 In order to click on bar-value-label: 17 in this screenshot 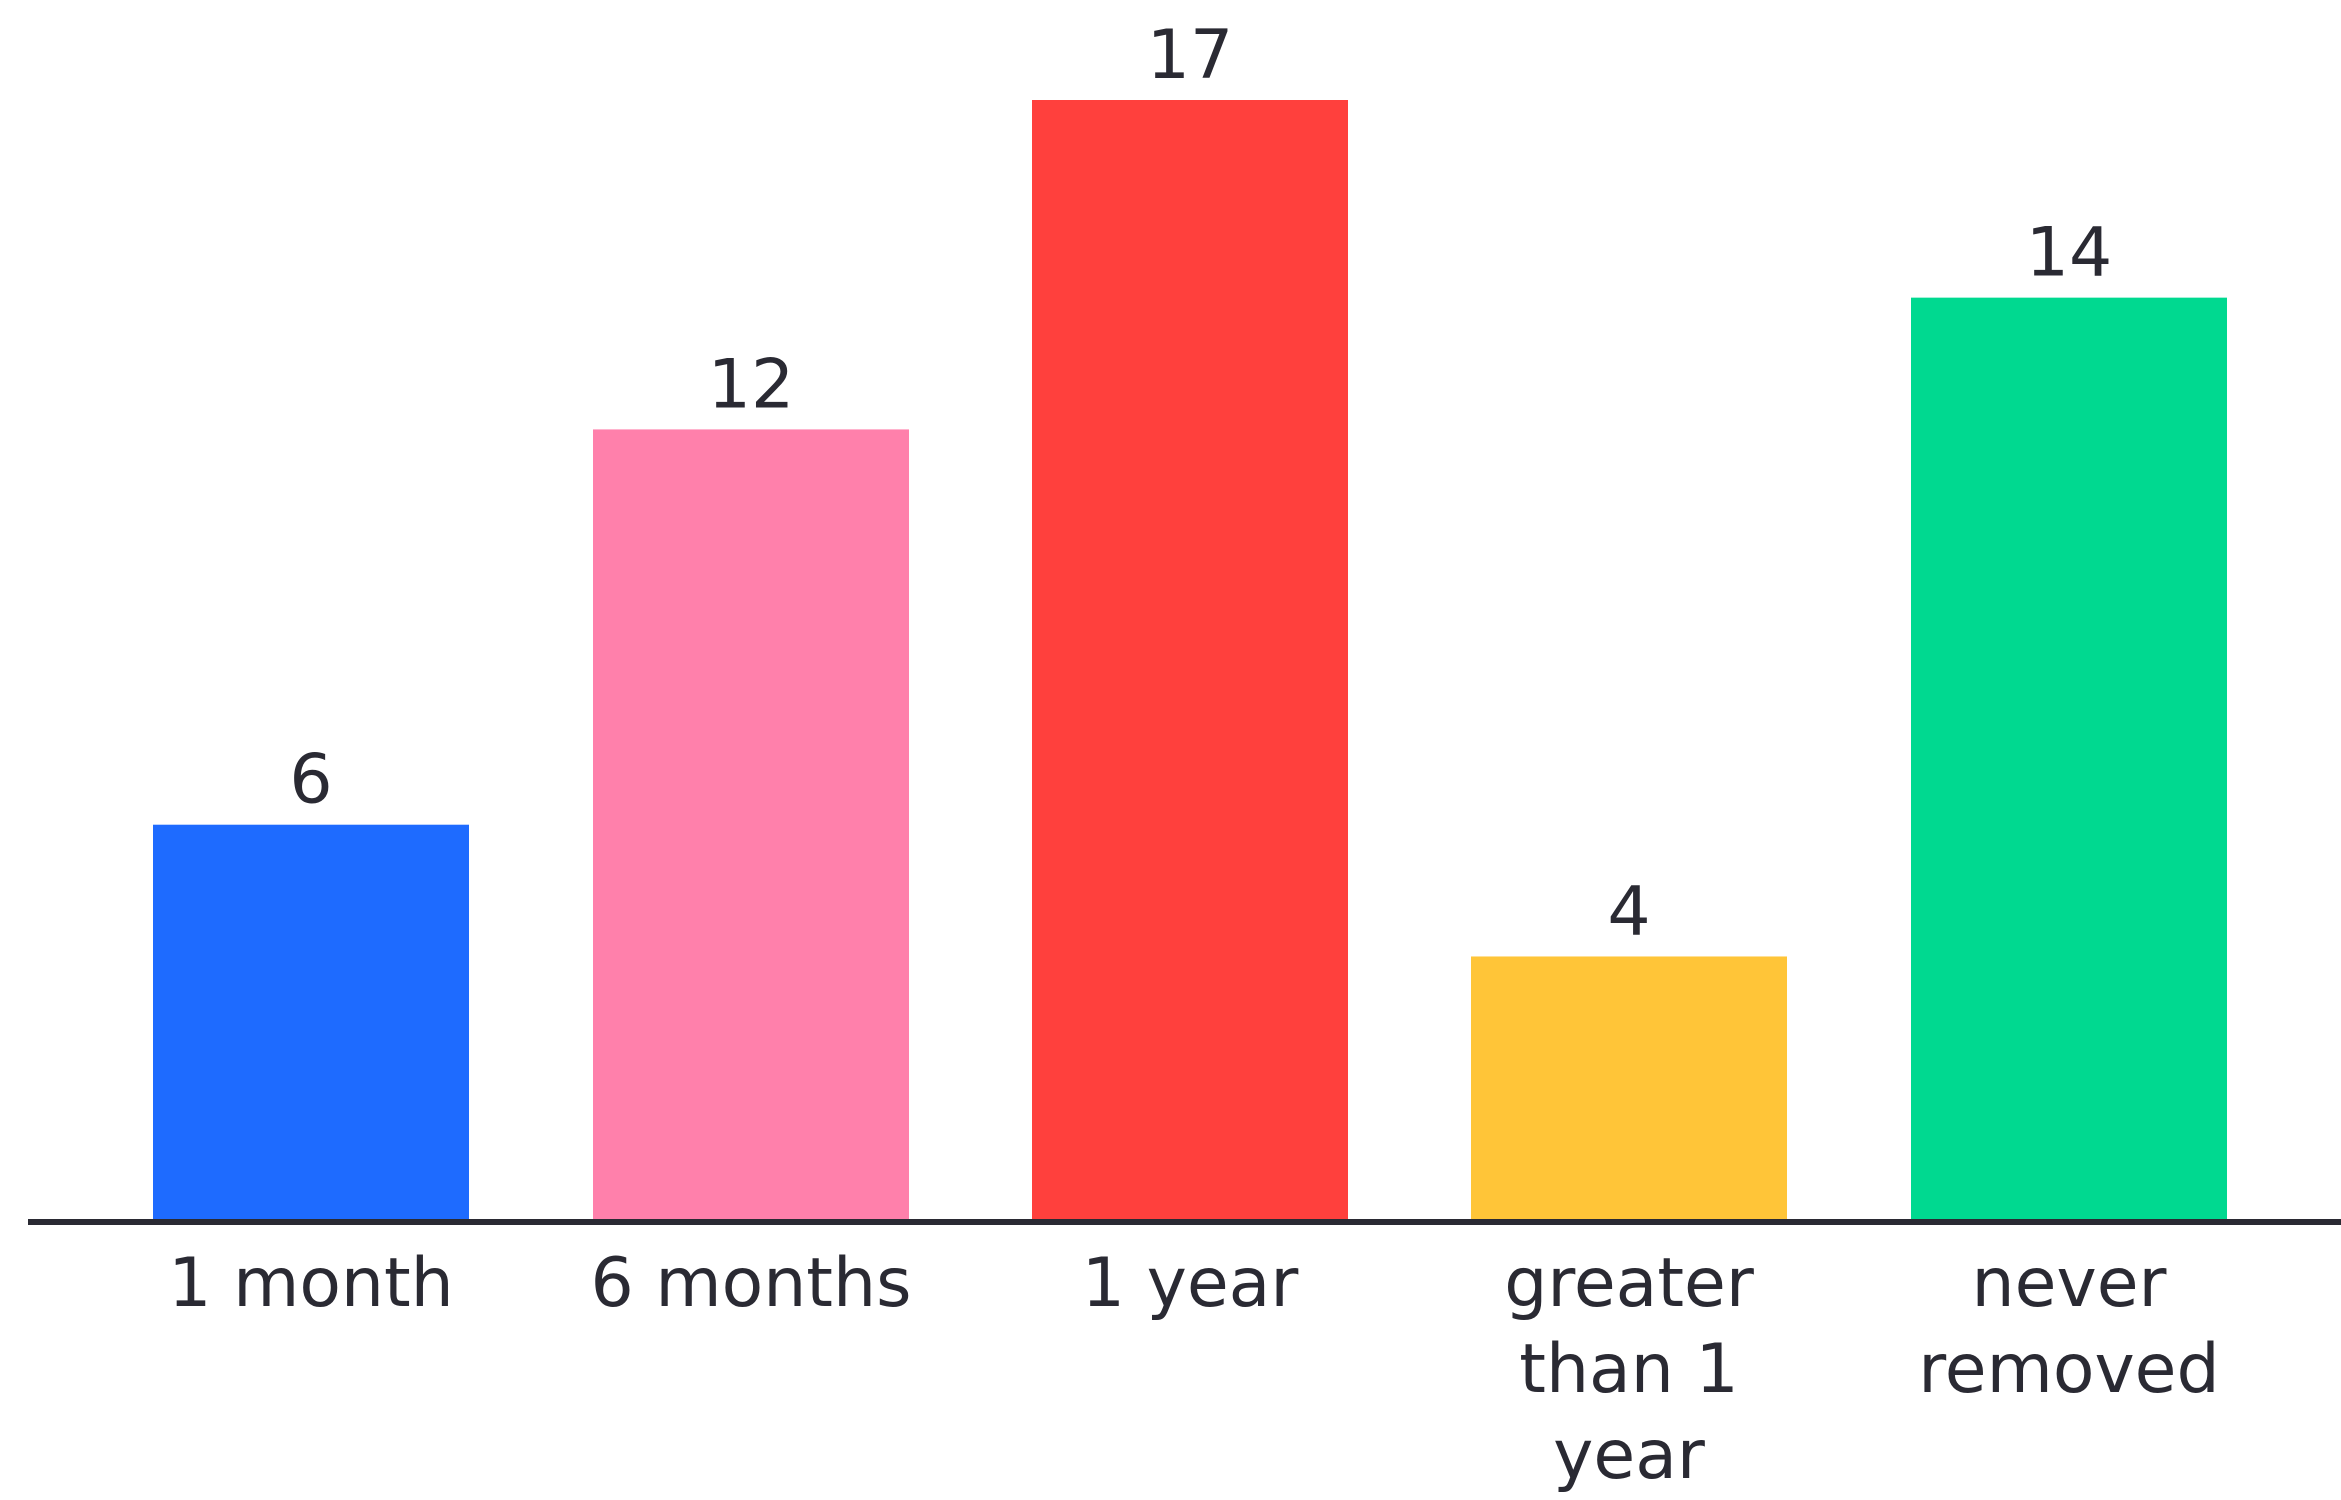, I will do `click(1190, 55)`.